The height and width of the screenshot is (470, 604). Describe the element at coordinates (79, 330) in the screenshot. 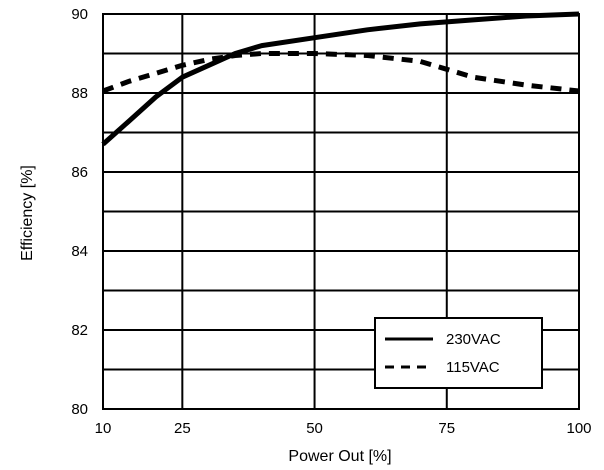

I see `y-tick-label: 82` at that location.